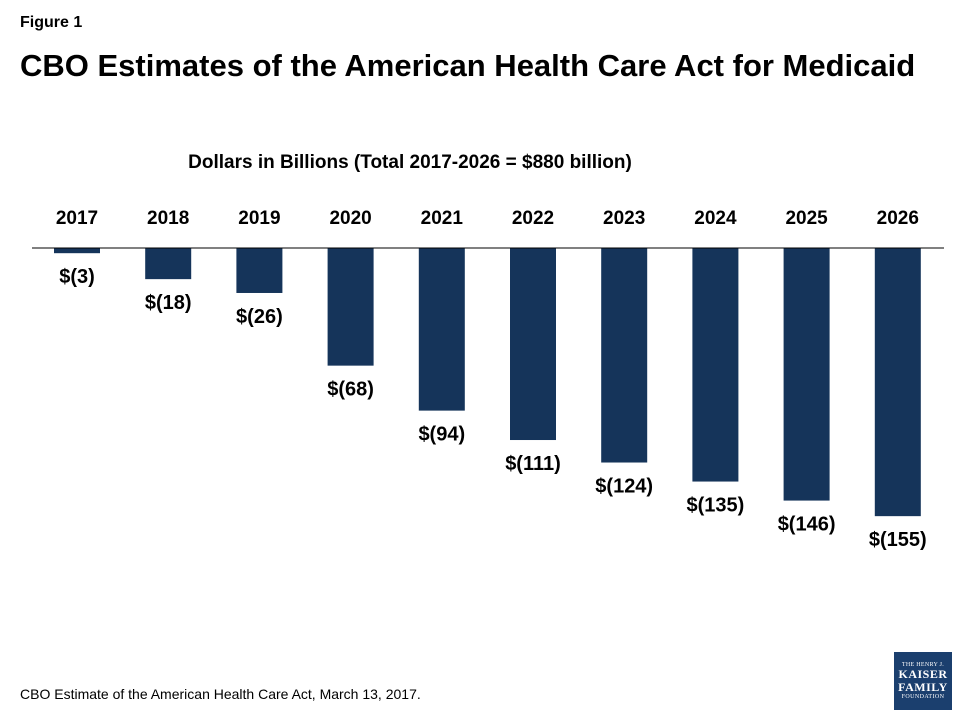  I want to click on bar-2022, so click(533, 344).